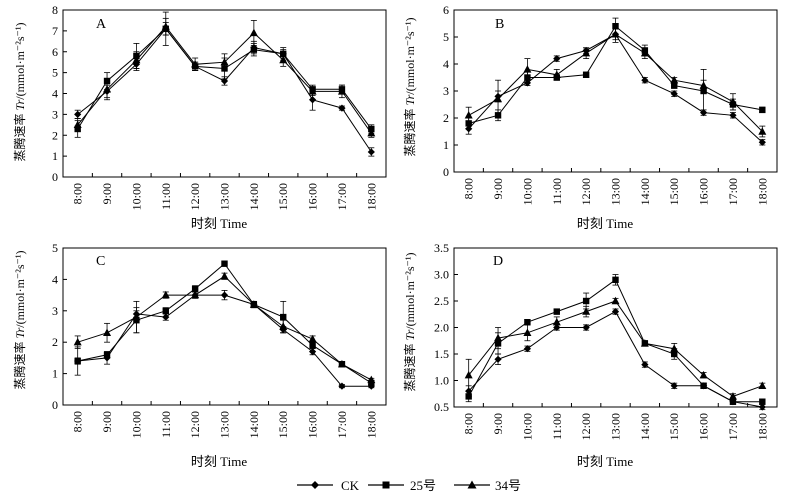 This screenshot has height=502, width=802. Describe the element at coordinates (733, 426) in the screenshot. I see `panel-d-x-tick-label: 17:00` at that location.